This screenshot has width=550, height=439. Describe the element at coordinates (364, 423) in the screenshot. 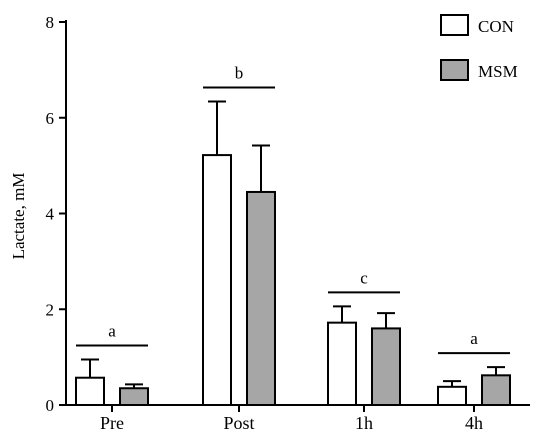

I see `x-tick-label: 1h` at that location.